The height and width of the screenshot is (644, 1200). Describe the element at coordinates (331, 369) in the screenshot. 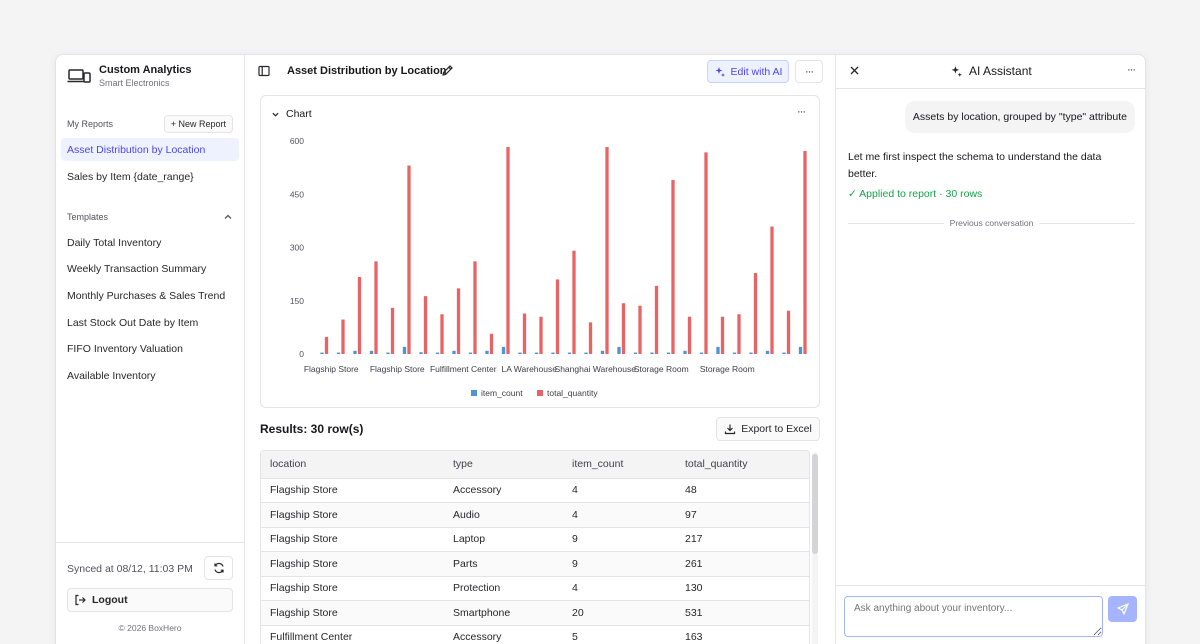

I see `x-tick-label: Flagship Store` at that location.